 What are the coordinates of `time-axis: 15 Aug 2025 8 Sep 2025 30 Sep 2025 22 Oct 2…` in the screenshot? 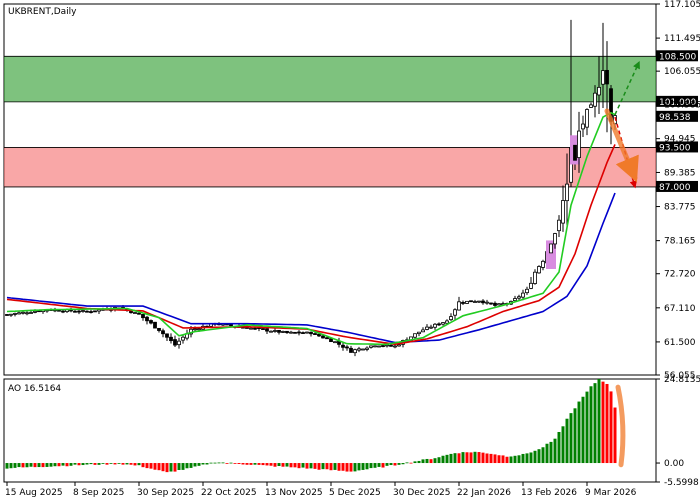 It's located at (321, 490).